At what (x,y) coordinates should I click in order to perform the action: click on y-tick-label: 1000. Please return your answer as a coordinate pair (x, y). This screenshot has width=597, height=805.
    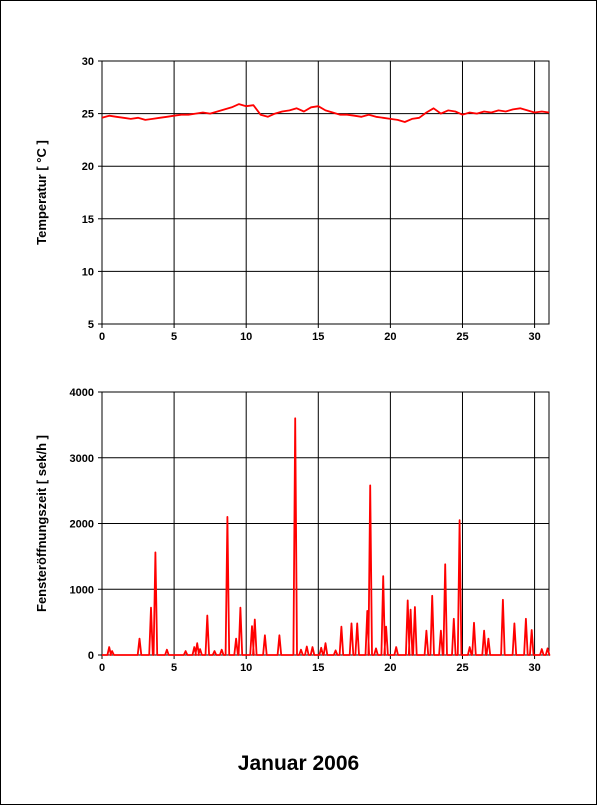
    Looking at the image, I should click on (82, 590).